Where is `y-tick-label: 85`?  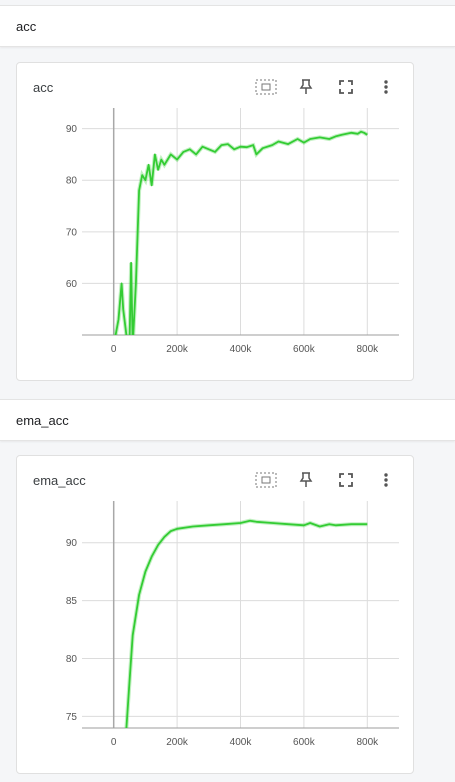
y-tick-label: 85 is located at coordinates (72, 601).